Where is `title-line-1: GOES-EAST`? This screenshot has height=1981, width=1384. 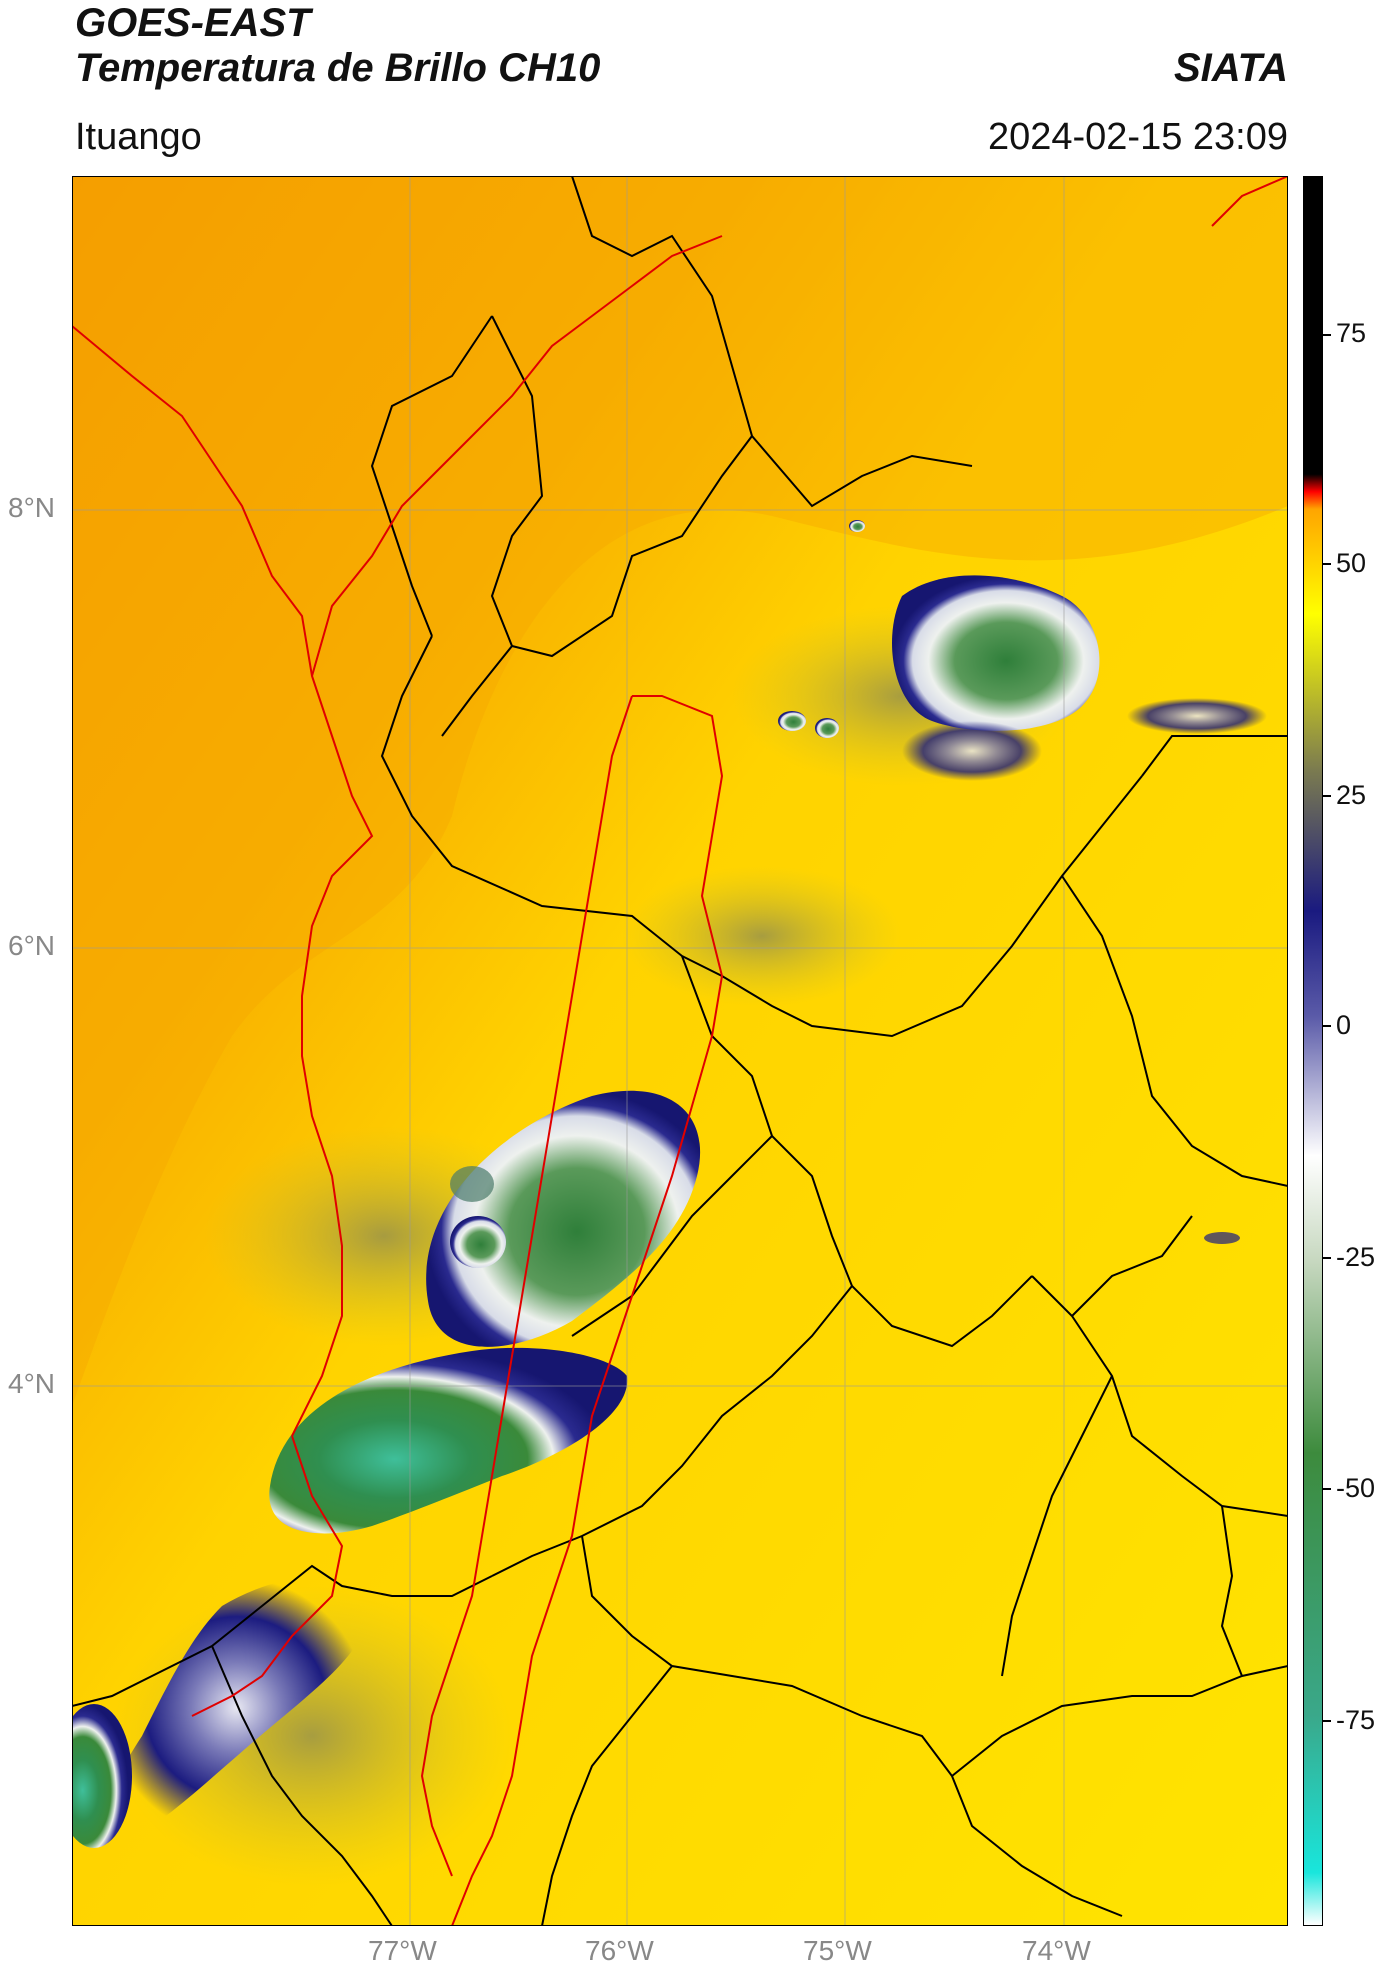 title-line-1: GOES-EAST is located at coordinates (193, 23).